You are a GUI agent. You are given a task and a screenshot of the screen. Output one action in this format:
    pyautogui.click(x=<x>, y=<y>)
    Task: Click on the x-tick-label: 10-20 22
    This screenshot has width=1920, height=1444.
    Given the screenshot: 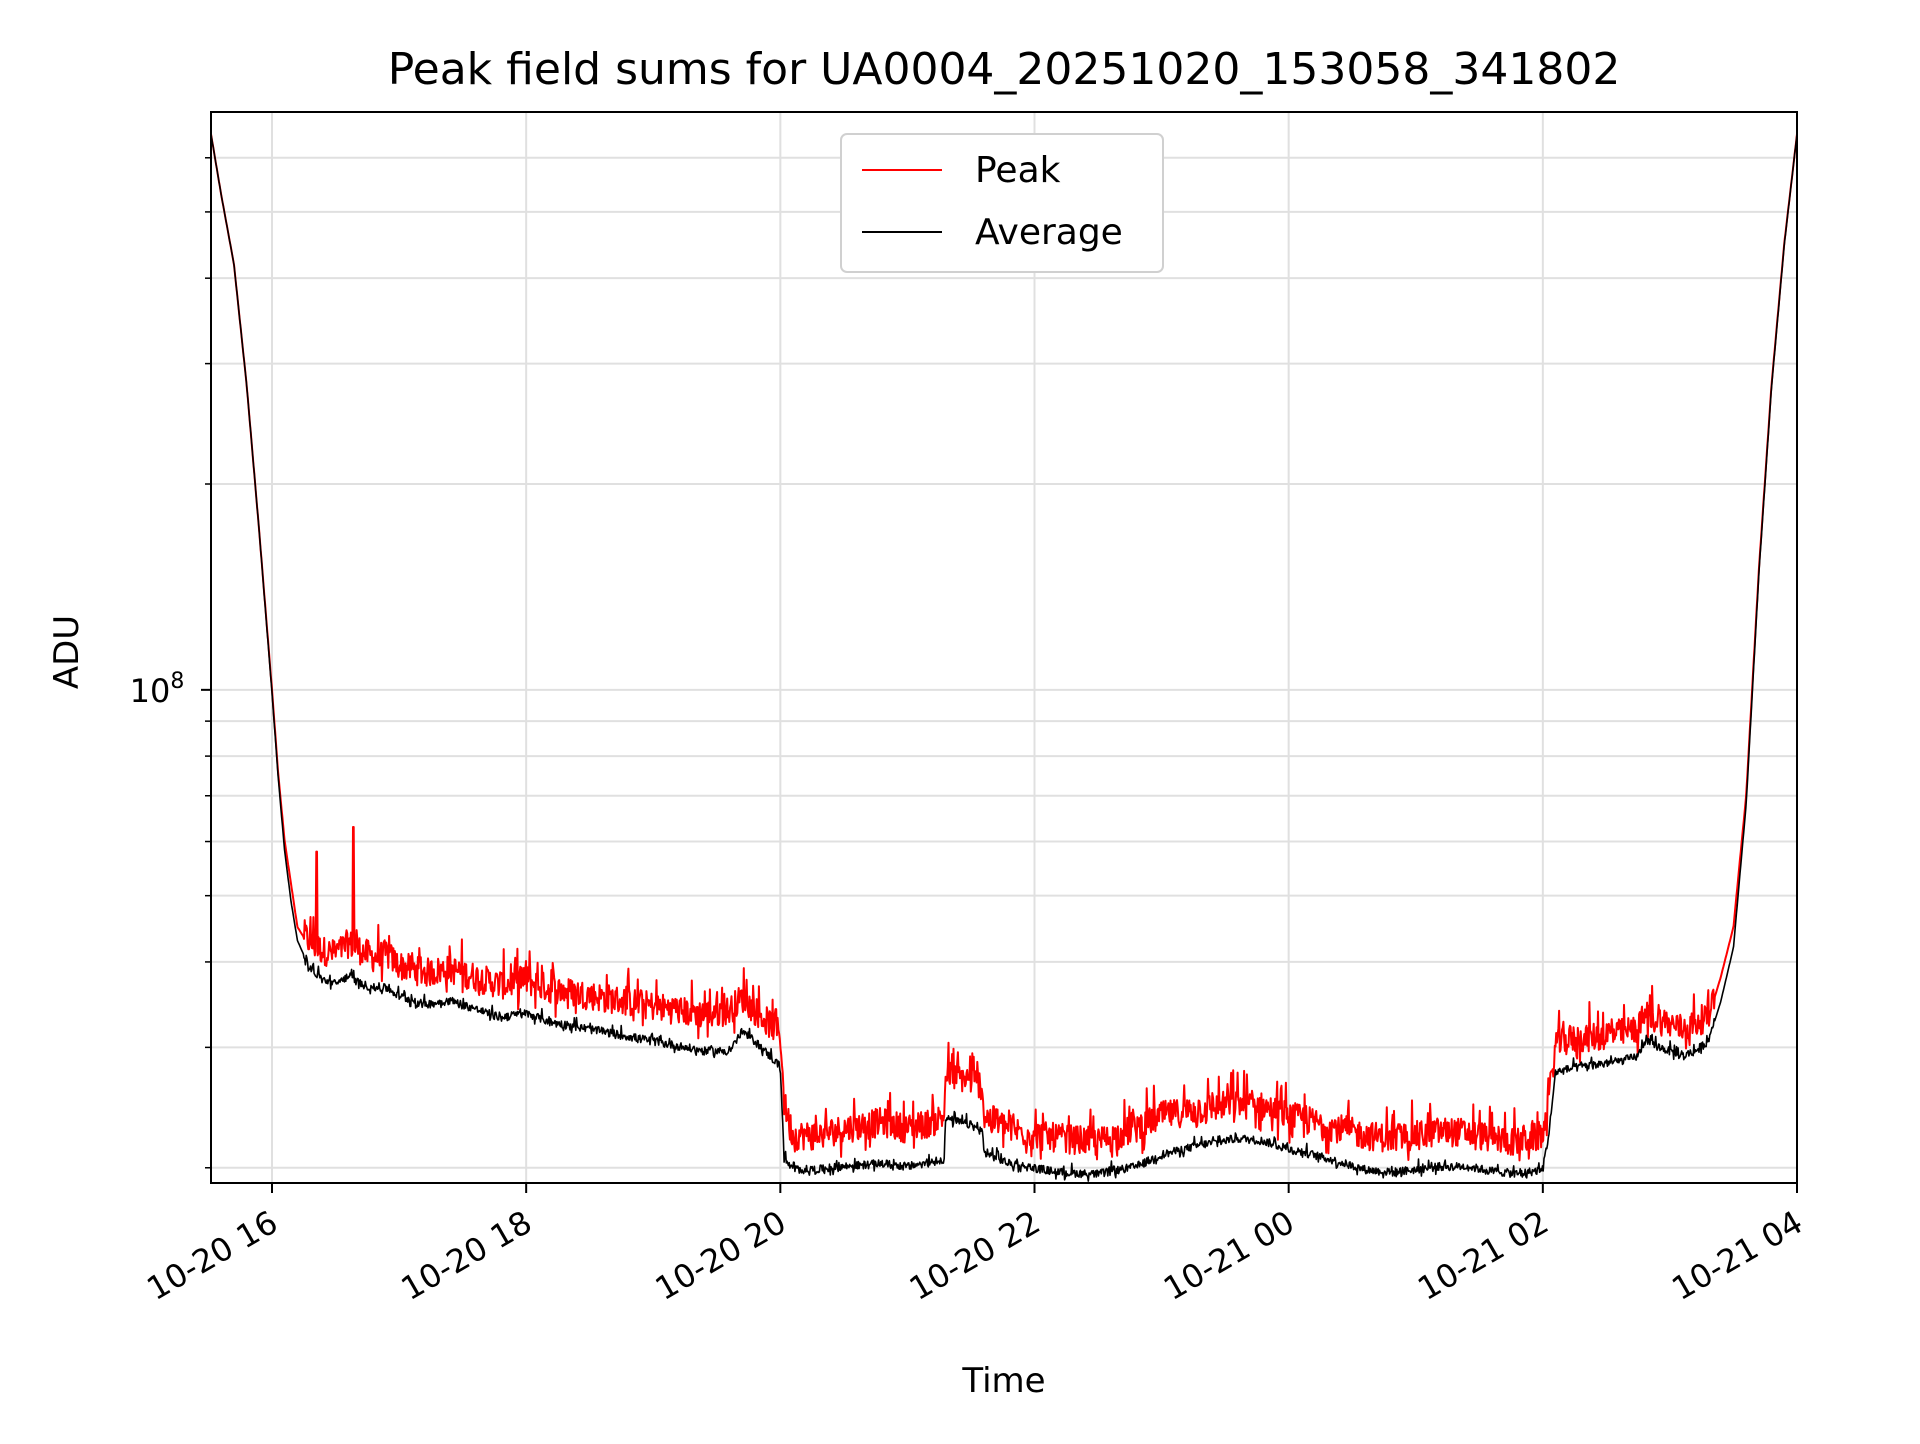 What is the action you would take?
    pyautogui.click(x=975, y=1255)
    